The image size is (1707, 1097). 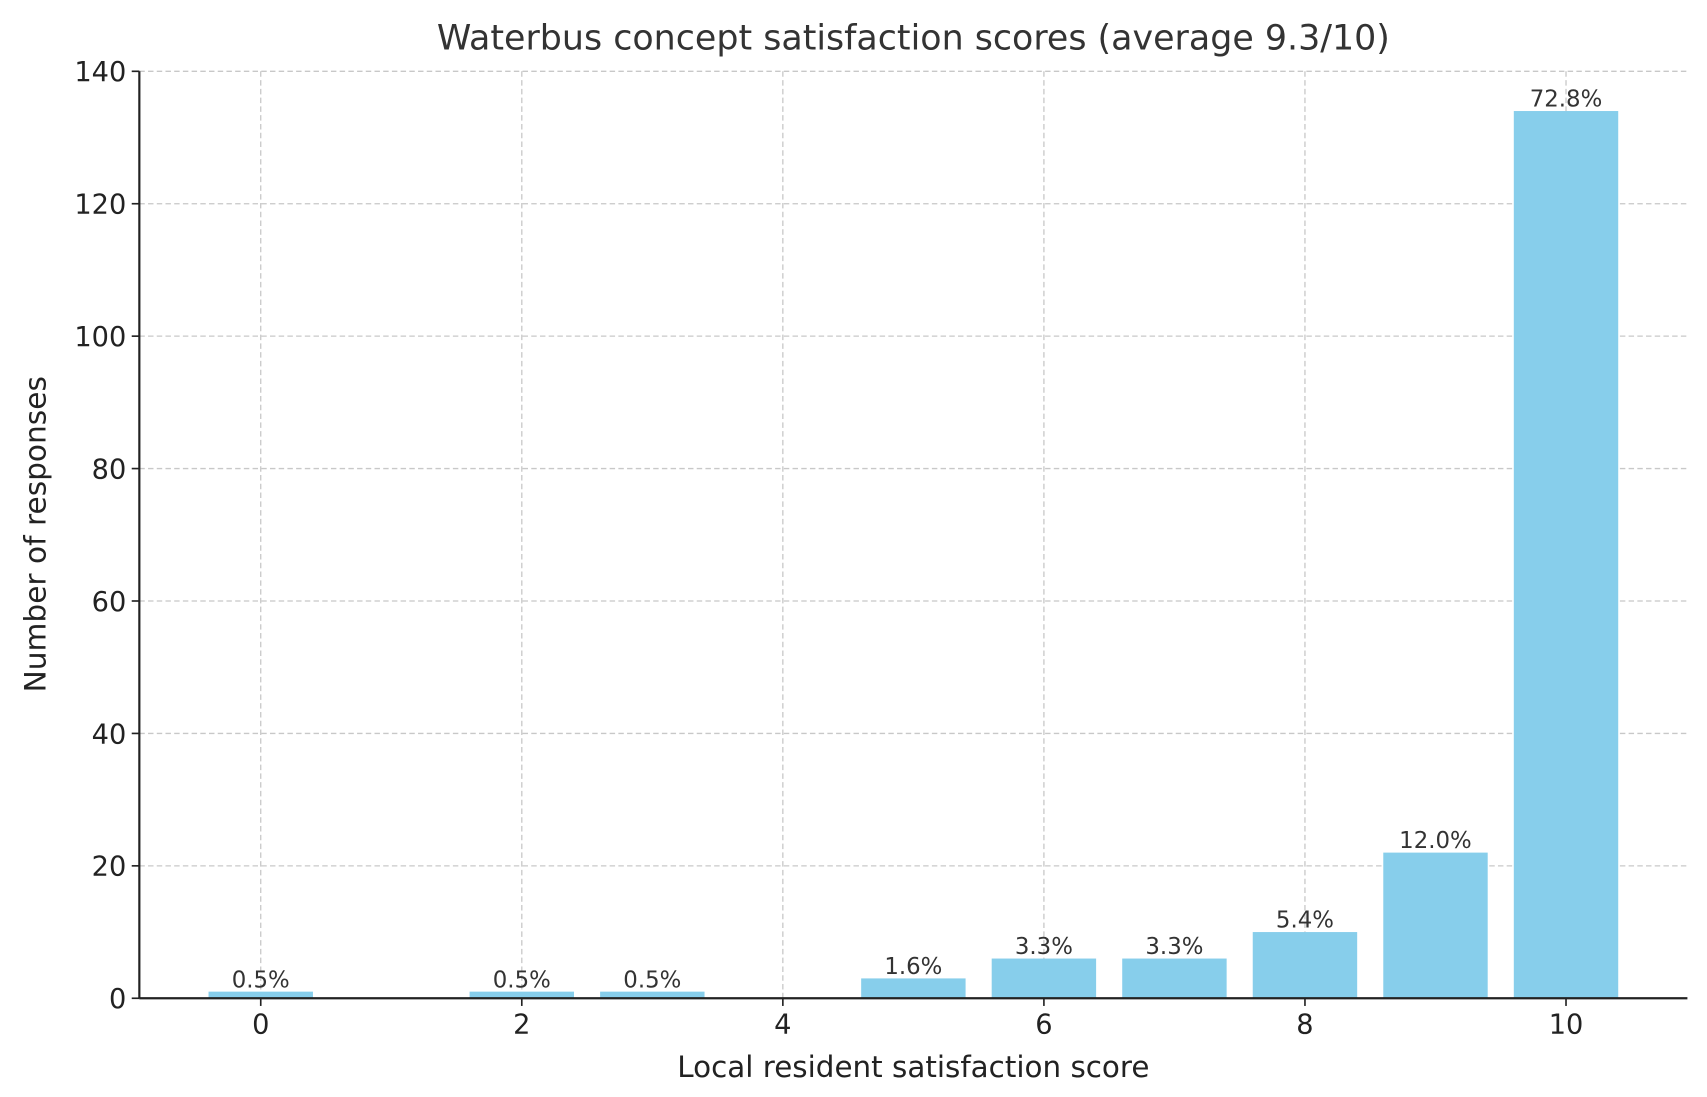 What do you see at coordinates (1305, 921) in the screenshot?
I see `bar-data-label: 5.4%` at bounding box center [1305, 921].